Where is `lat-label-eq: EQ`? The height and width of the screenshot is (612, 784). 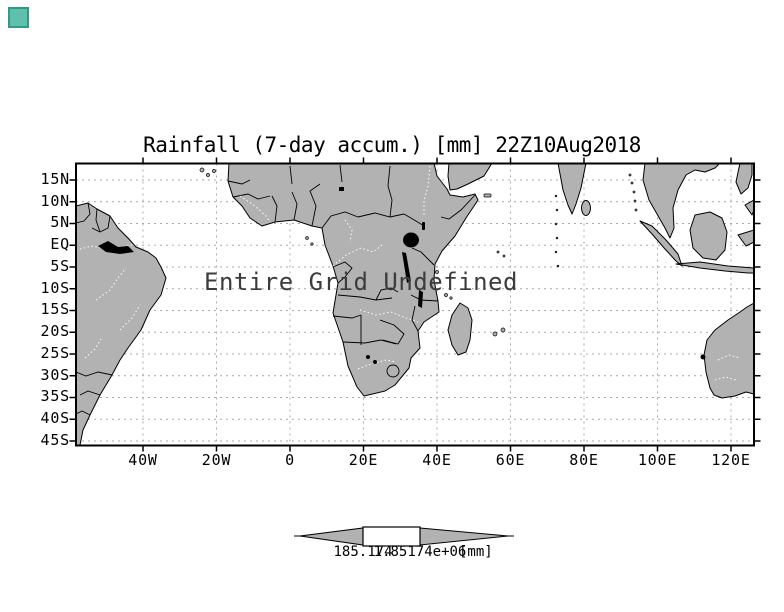
lat-label-eq: EQ is located at coordinates (60, 244).